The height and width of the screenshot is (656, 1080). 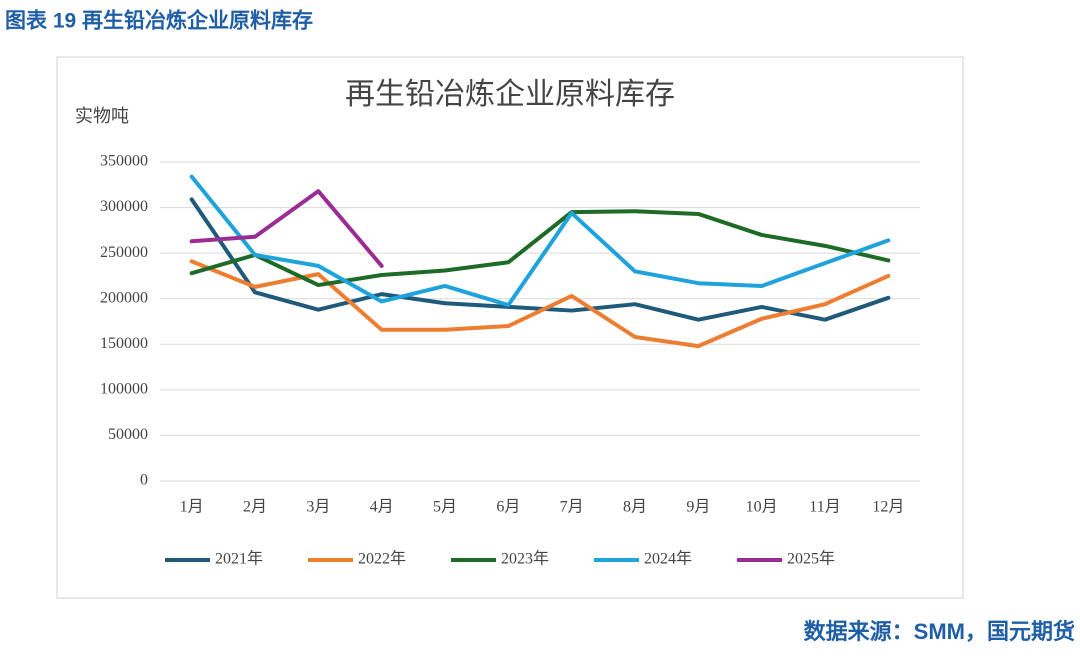 What do you see at coordinates (635, 507) in the screenshot?
I see `x-tick-label: 8月` at bounding box center [635, 507].